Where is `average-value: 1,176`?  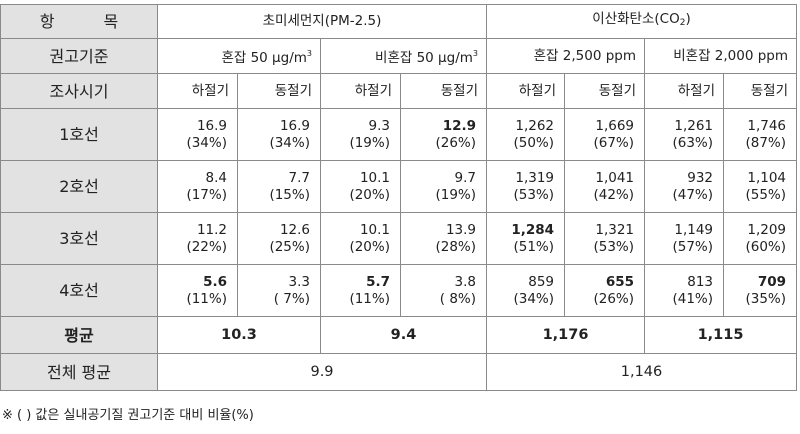 average-value: 1,176 is located at coordinates (566, 335).